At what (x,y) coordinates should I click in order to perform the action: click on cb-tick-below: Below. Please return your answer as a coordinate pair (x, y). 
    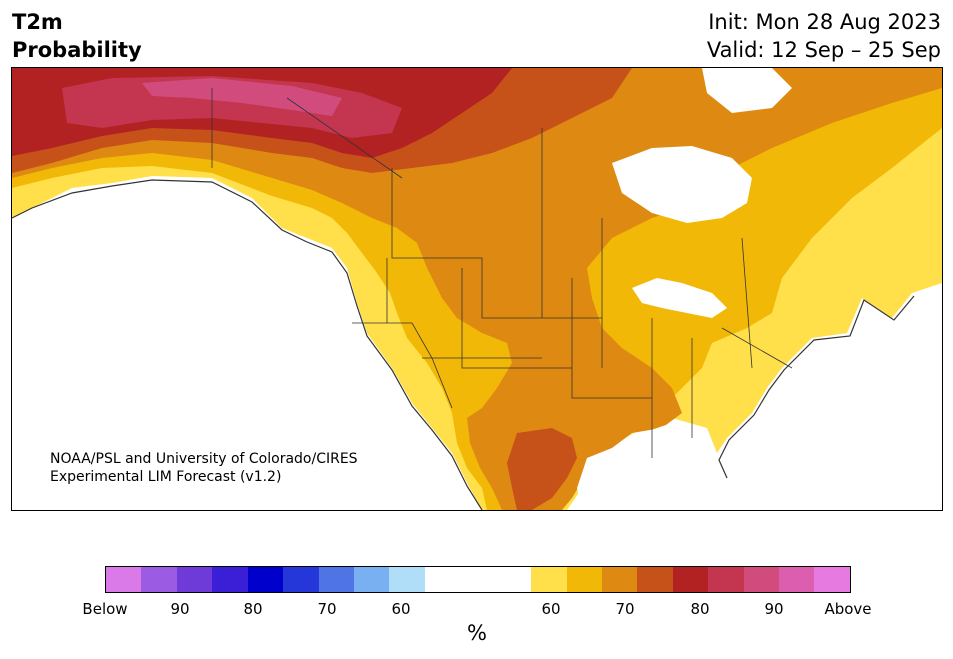
    Looking at the image, I should click on (105, 609).